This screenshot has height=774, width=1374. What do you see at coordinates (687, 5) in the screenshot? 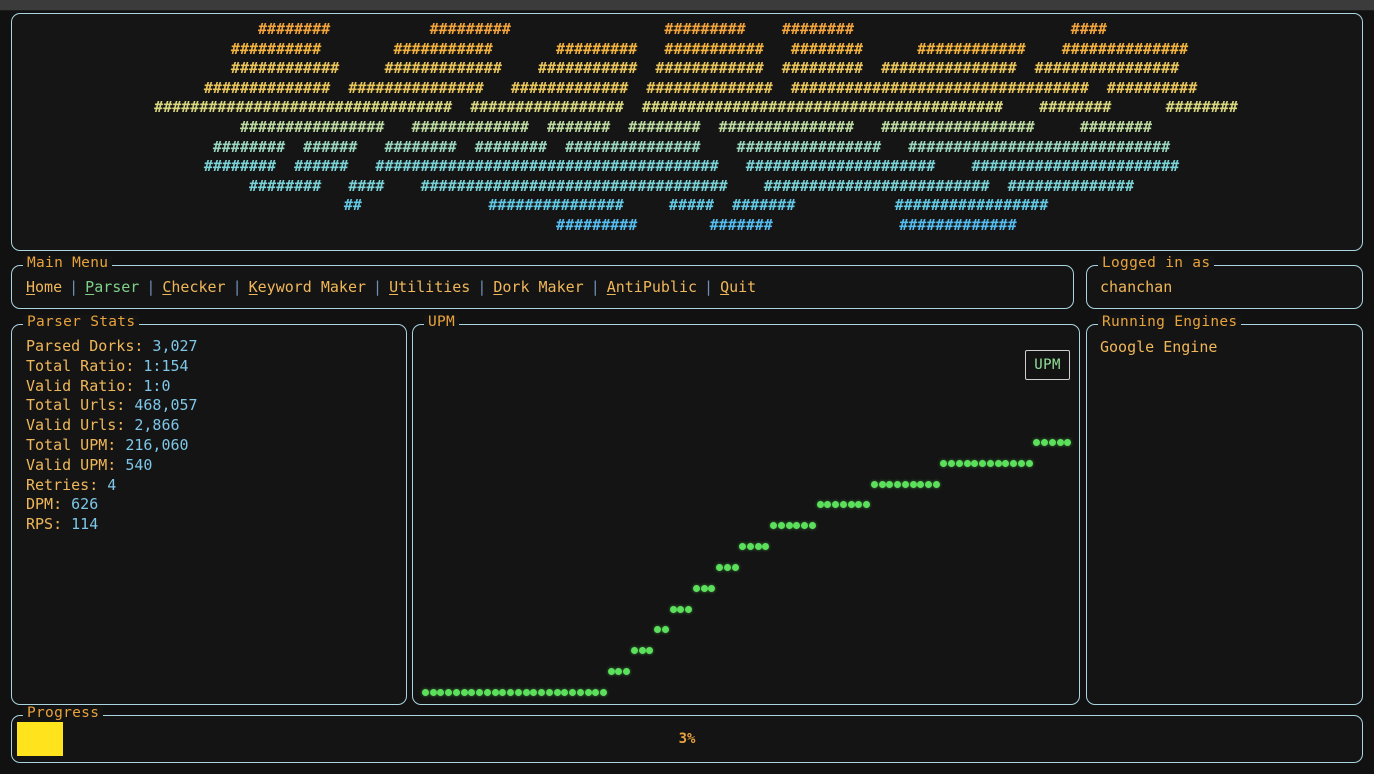
I see `window-titlebar` at bounding box center [687, 5].